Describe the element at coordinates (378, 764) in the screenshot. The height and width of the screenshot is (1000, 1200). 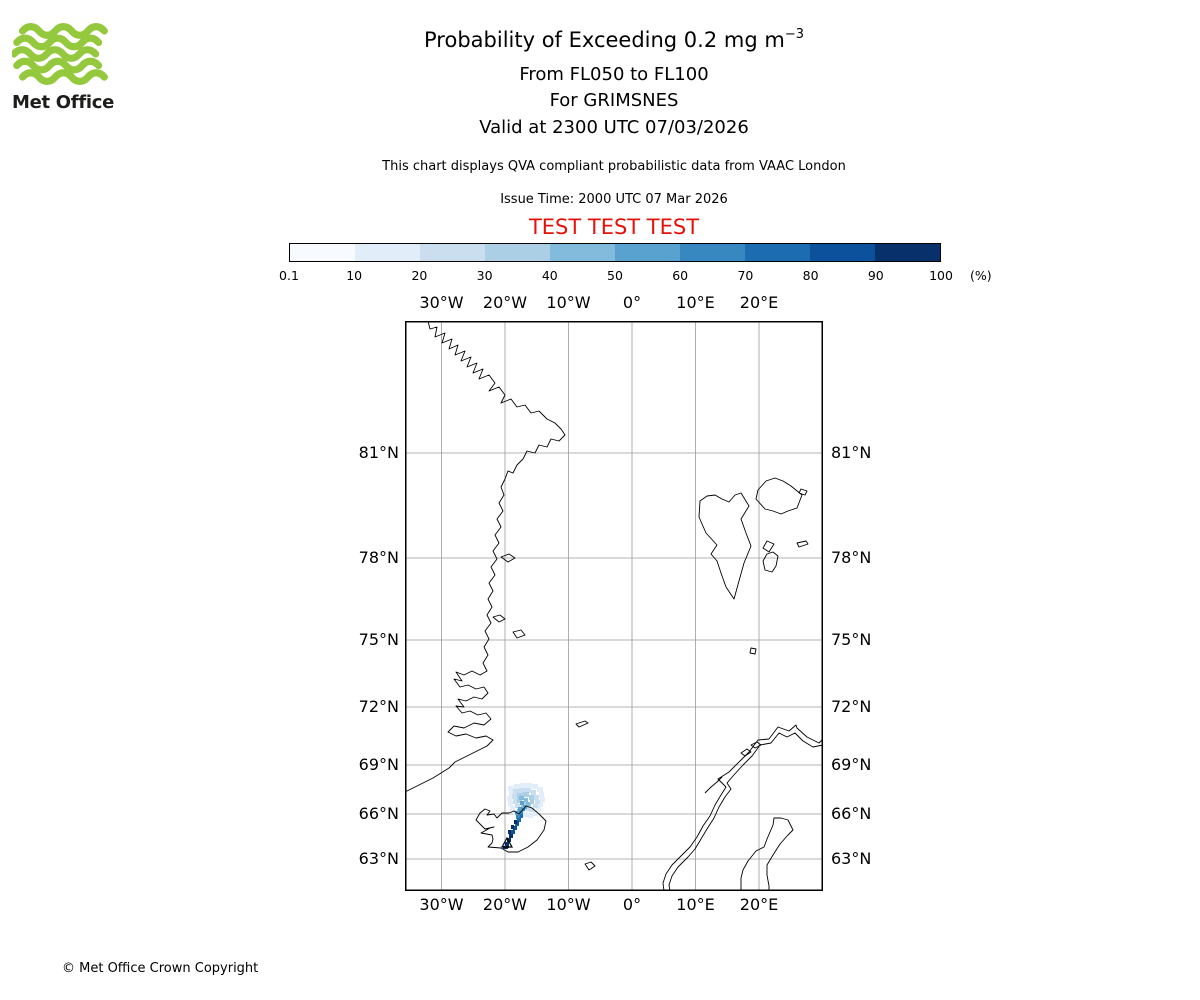
I see `lat-label-left-4: 69°N` at that location.